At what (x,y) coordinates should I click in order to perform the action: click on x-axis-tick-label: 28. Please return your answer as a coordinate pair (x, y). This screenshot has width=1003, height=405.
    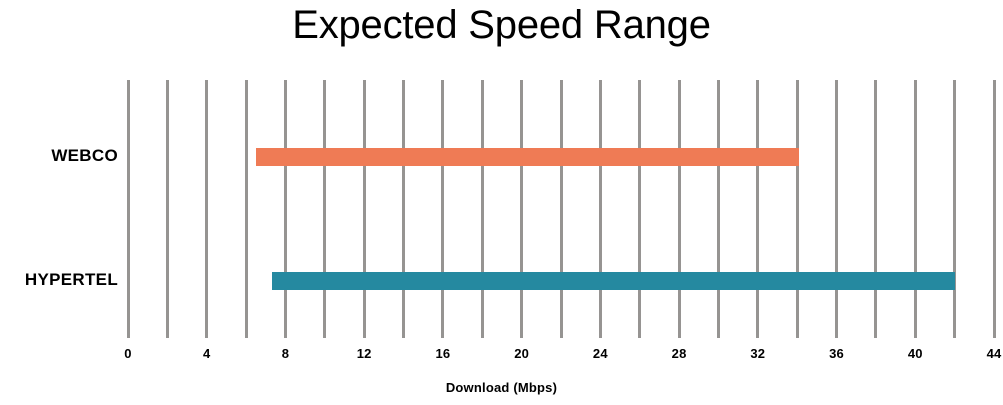
    Looking at the image, I should click on (679, 353).